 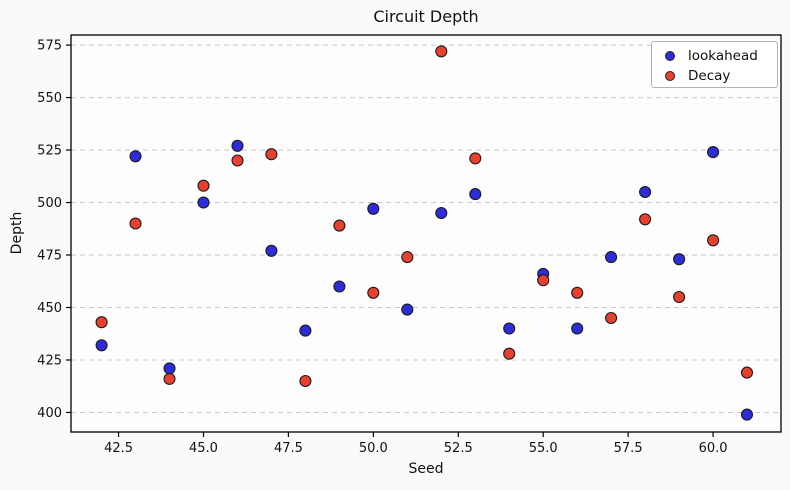 What do you see at coordinates (458, 448) in the screenshot?
I see `x-tick-label: 52.5` at bounding box center [458, 448].